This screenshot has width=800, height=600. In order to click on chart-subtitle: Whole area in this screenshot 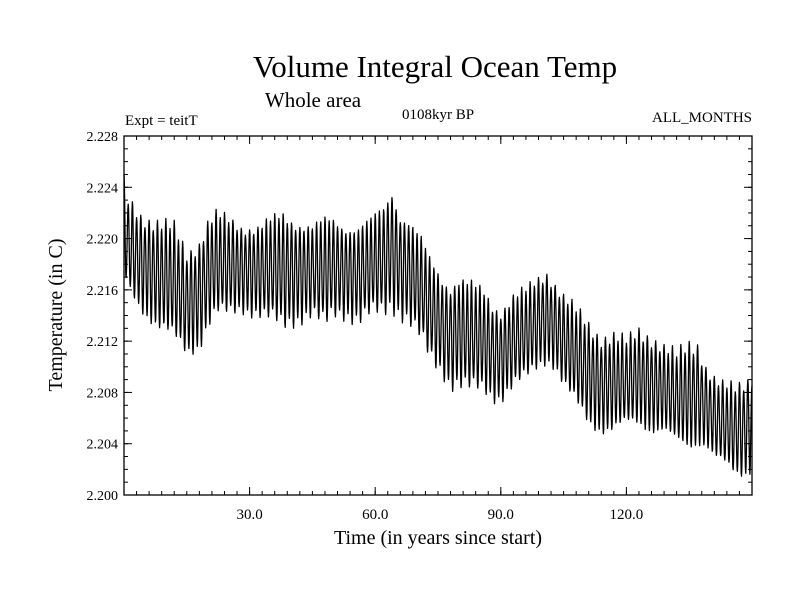, I will do `click(313, 100)`.